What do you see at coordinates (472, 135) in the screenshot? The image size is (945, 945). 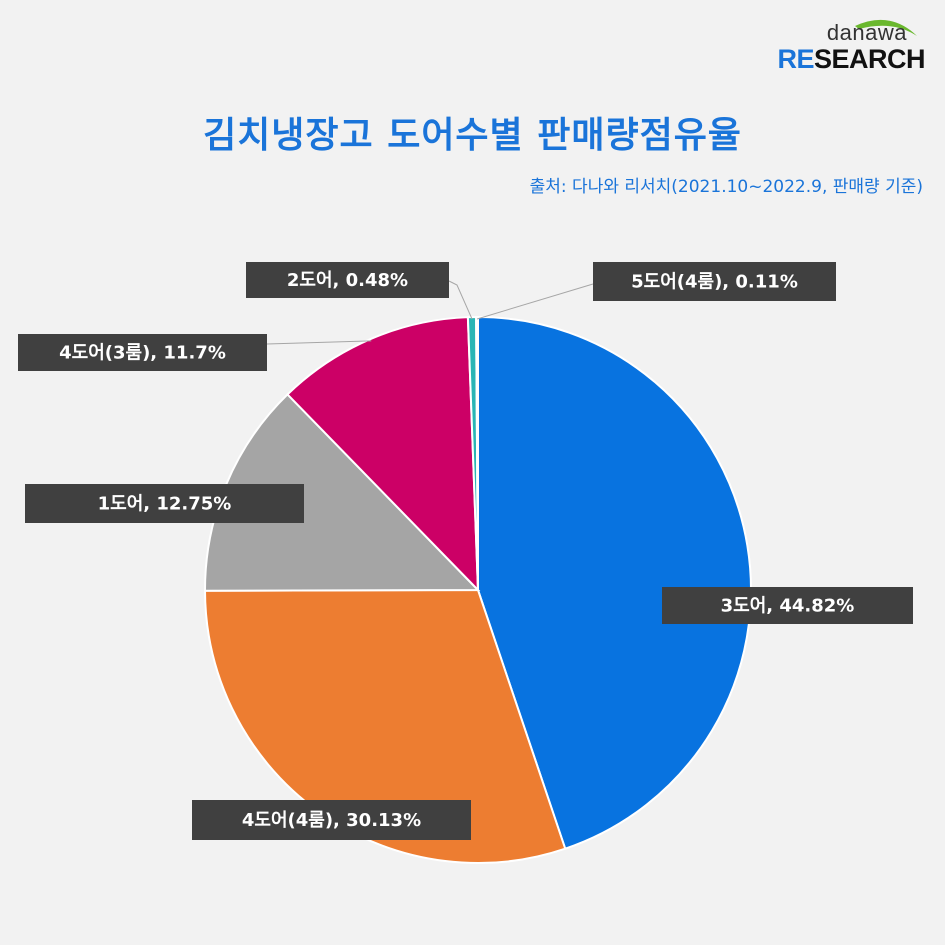 I see `chart-title: 김치냉장고 도어수별 판매량점유율` at bounding box center [472, 135].